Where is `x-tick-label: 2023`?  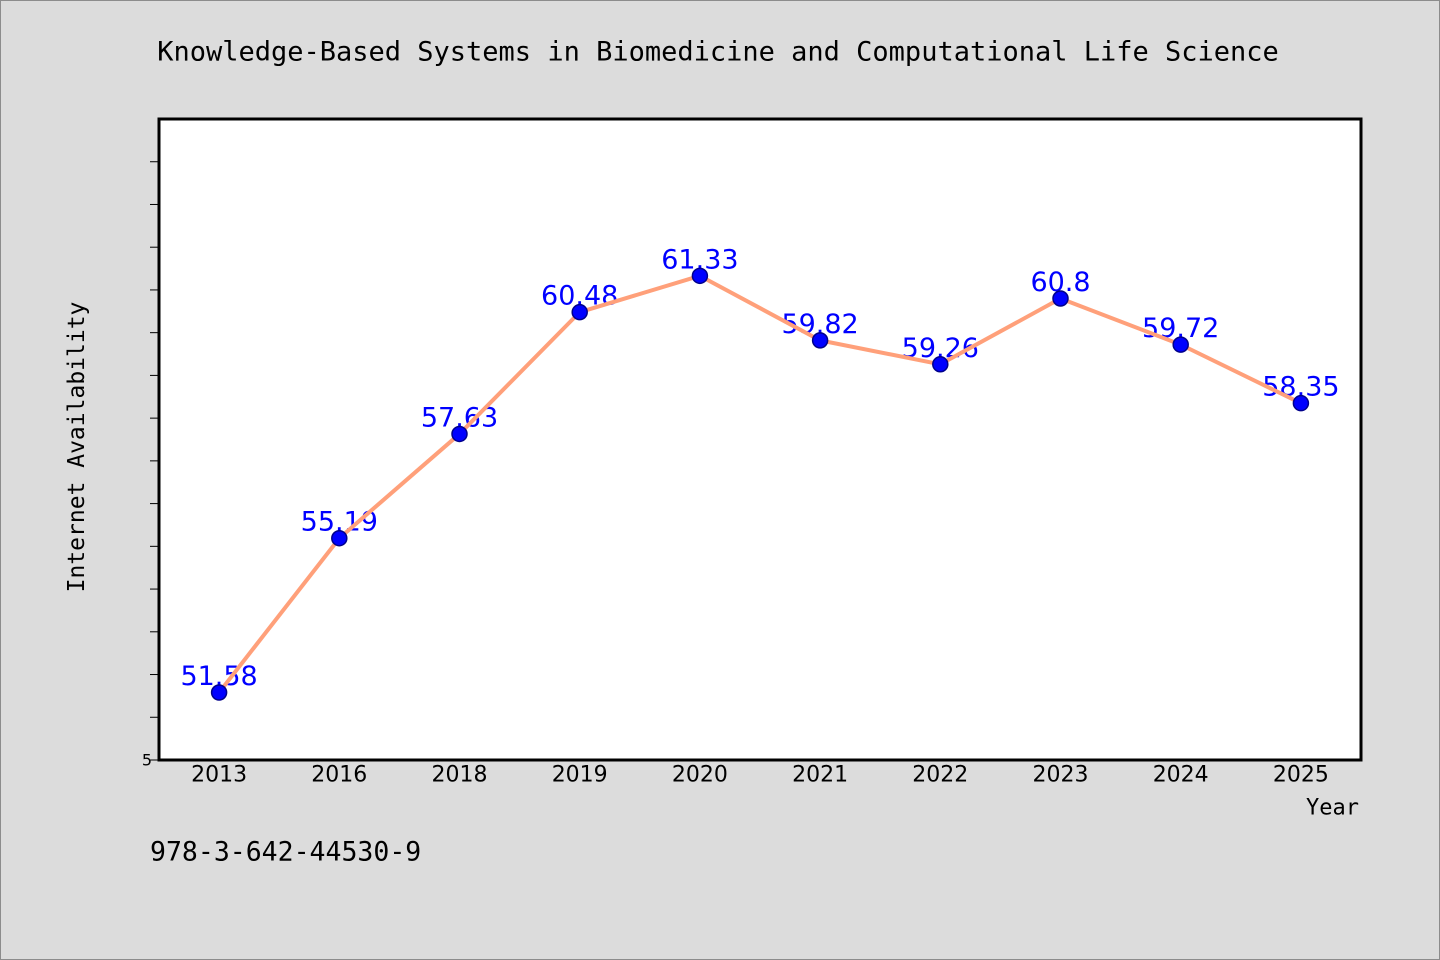 x-tick-label: 2023 is located at coordinates (1061, 775).